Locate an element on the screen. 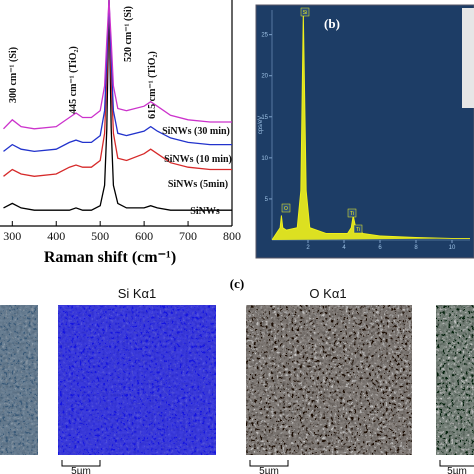 The width and height of the screenshot is (474, 474). y-axis-label: cps/eV is located at coordinates (261, 125).